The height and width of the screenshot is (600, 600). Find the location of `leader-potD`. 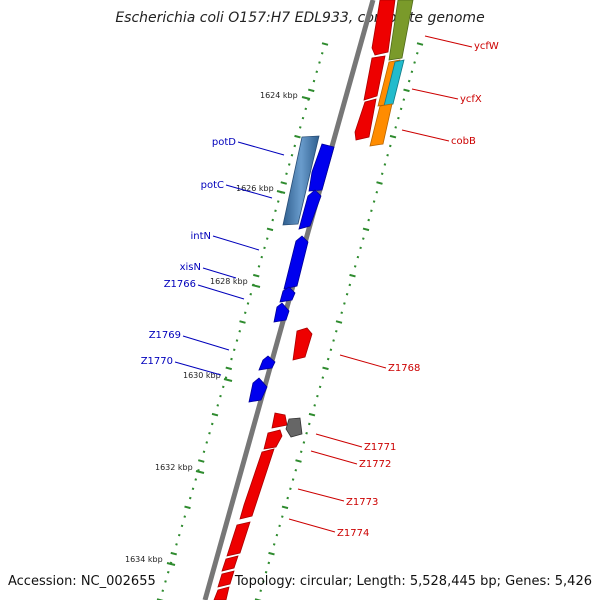

leader-potD is located at coordinates (261, 148).